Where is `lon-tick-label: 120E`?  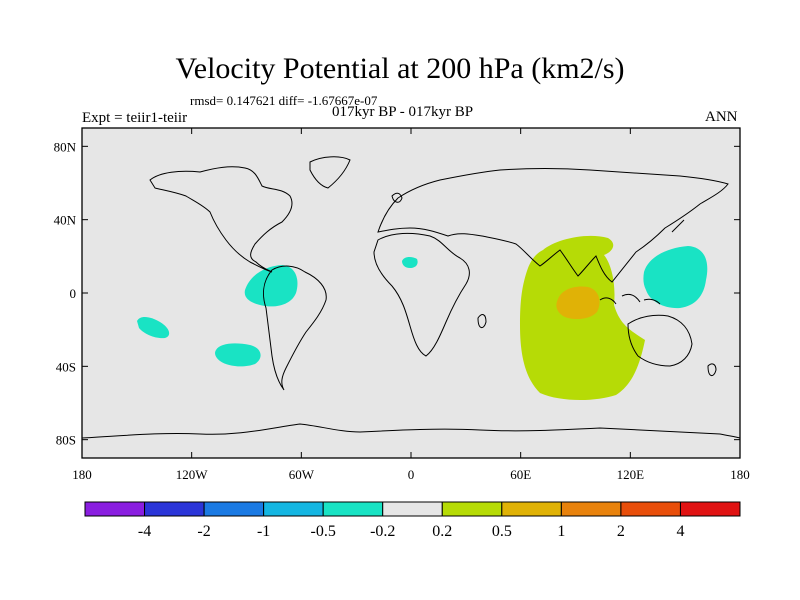 lon-tick-label: 120E is located at coordinates (631, 474).